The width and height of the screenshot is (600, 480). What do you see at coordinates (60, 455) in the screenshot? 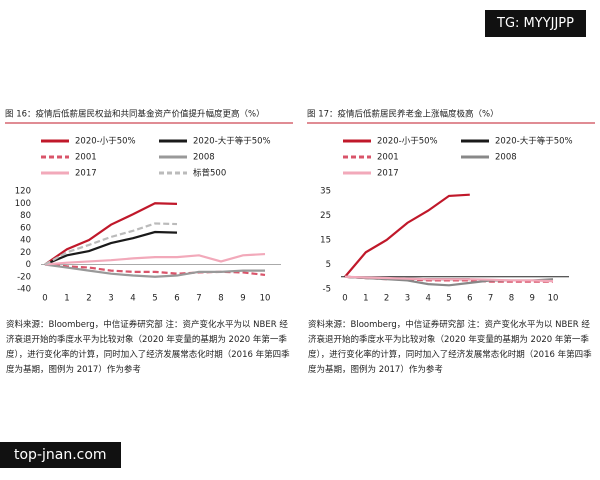
I see `site-label: top-jnan.com` at bounding box center [60, 455].